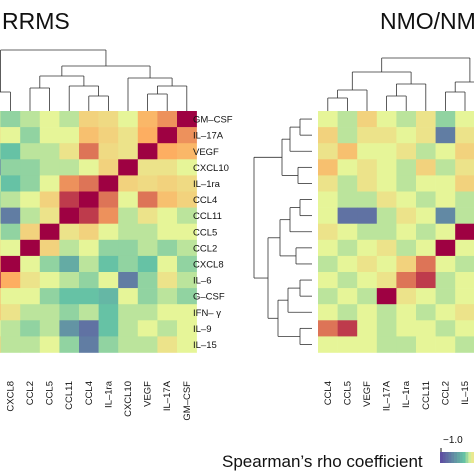 Image resolution: width=474 pixels, height=474 pixels. I want to click on rrms-row-label: GM–CSF, so click(213, 120).